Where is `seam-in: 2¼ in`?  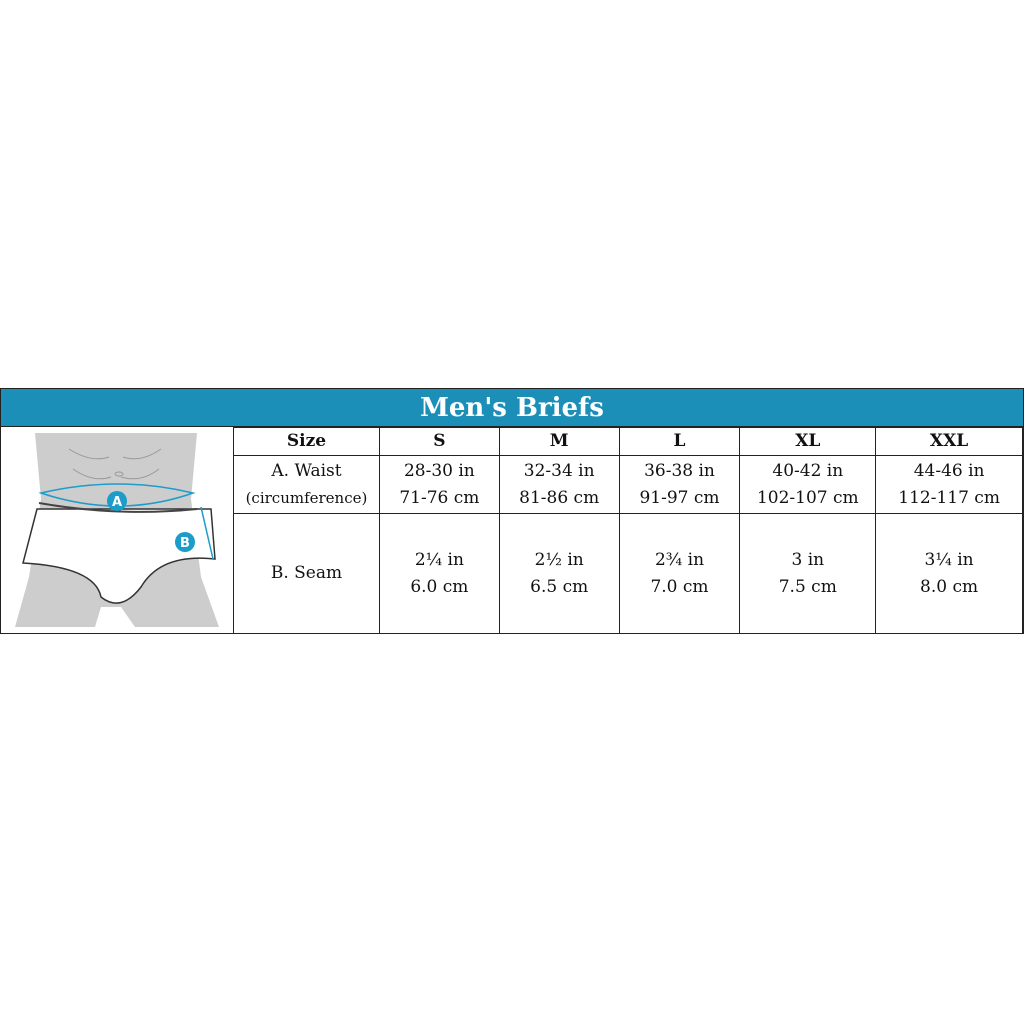 seam-in: 2¼ in is located at coordinates (439, 559).